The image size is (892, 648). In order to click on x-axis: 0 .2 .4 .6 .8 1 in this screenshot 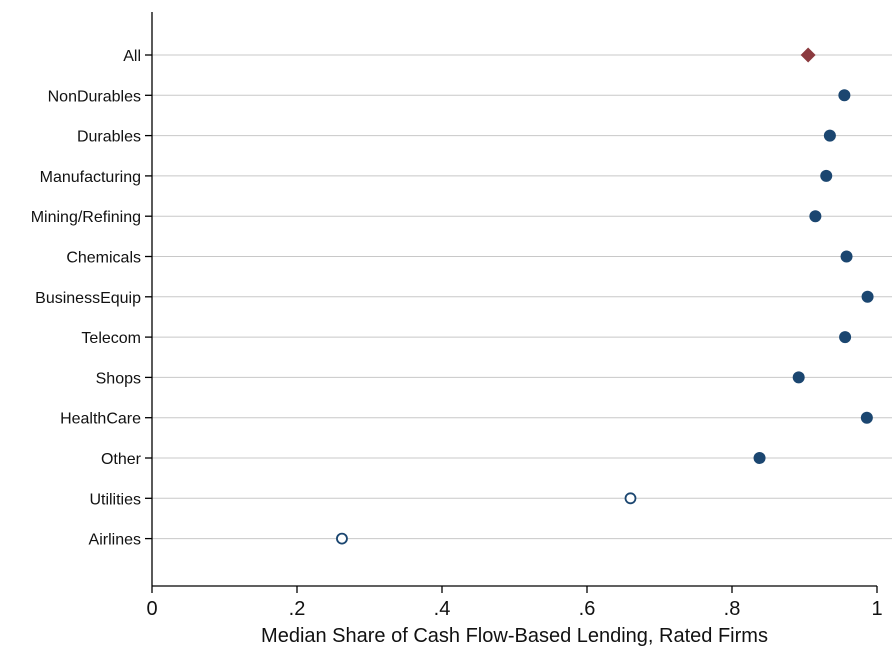, I will do `click(514, 603)`.